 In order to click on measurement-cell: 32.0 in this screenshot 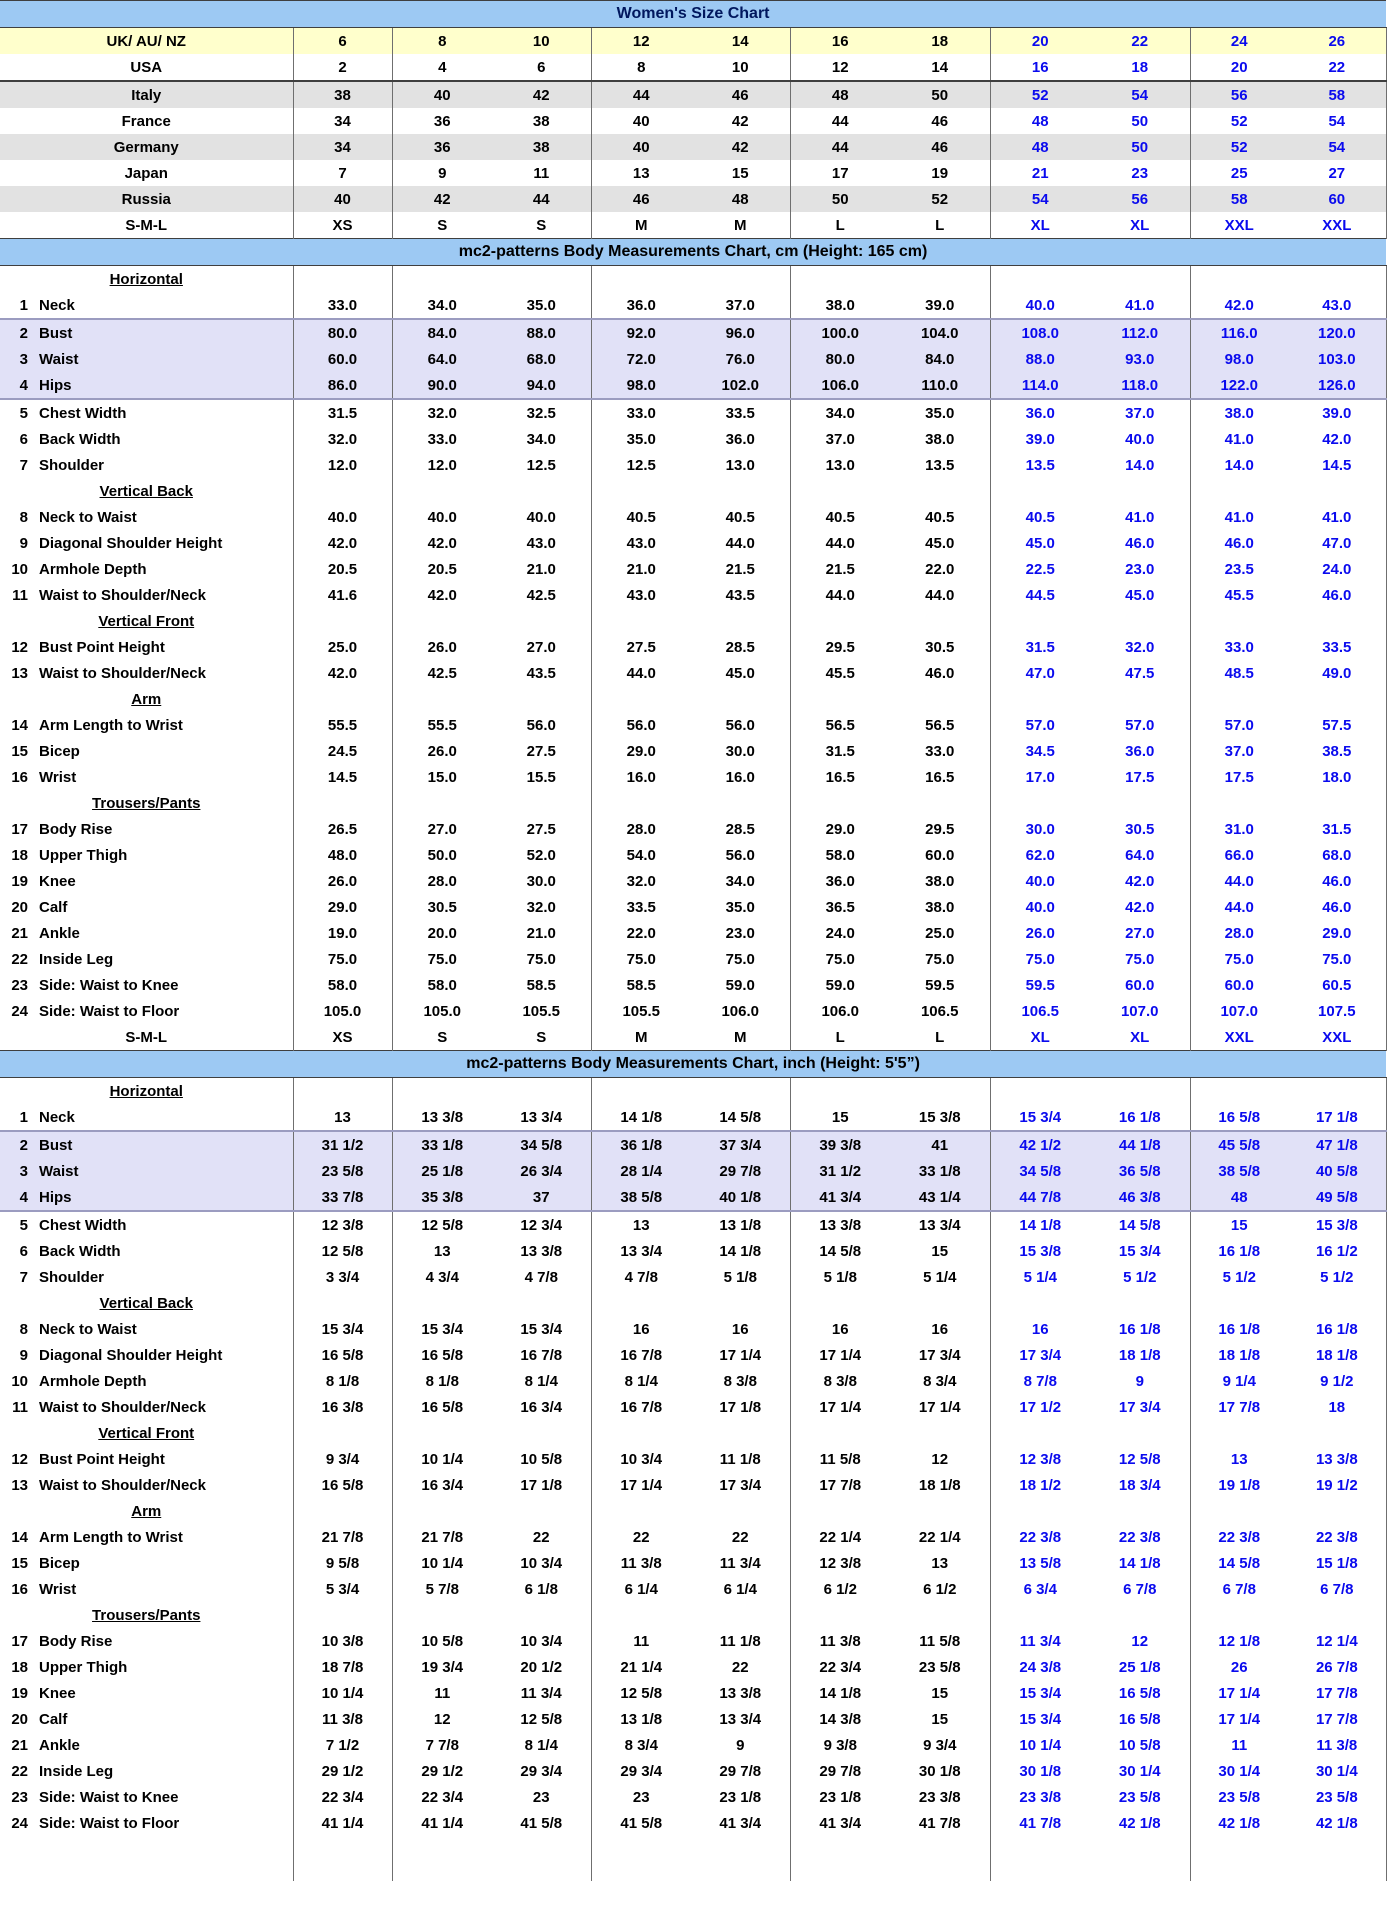, I will do `click(441, 412)`.